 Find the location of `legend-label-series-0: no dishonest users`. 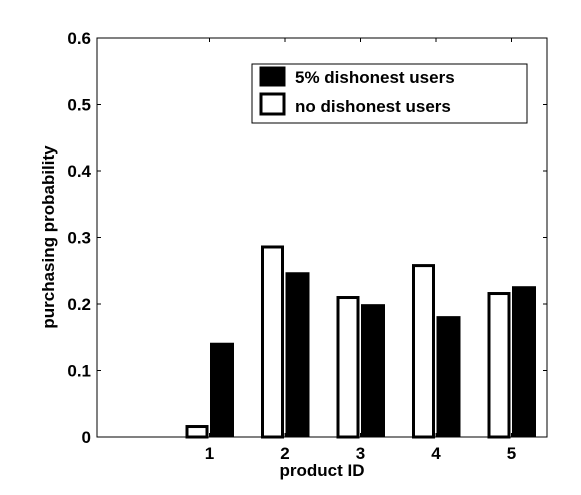

legend-label-series-0: no dishonest users is located at coordinates (373, 106).